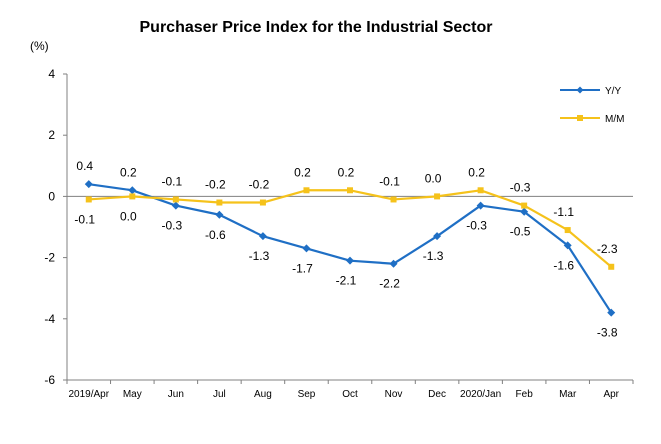 Image resolution: width=661 pixels, height=444 pixels. Describe the element at coordinates (563, 212) in the screenshot. I see `data-label-mm: -1.1` at that location.